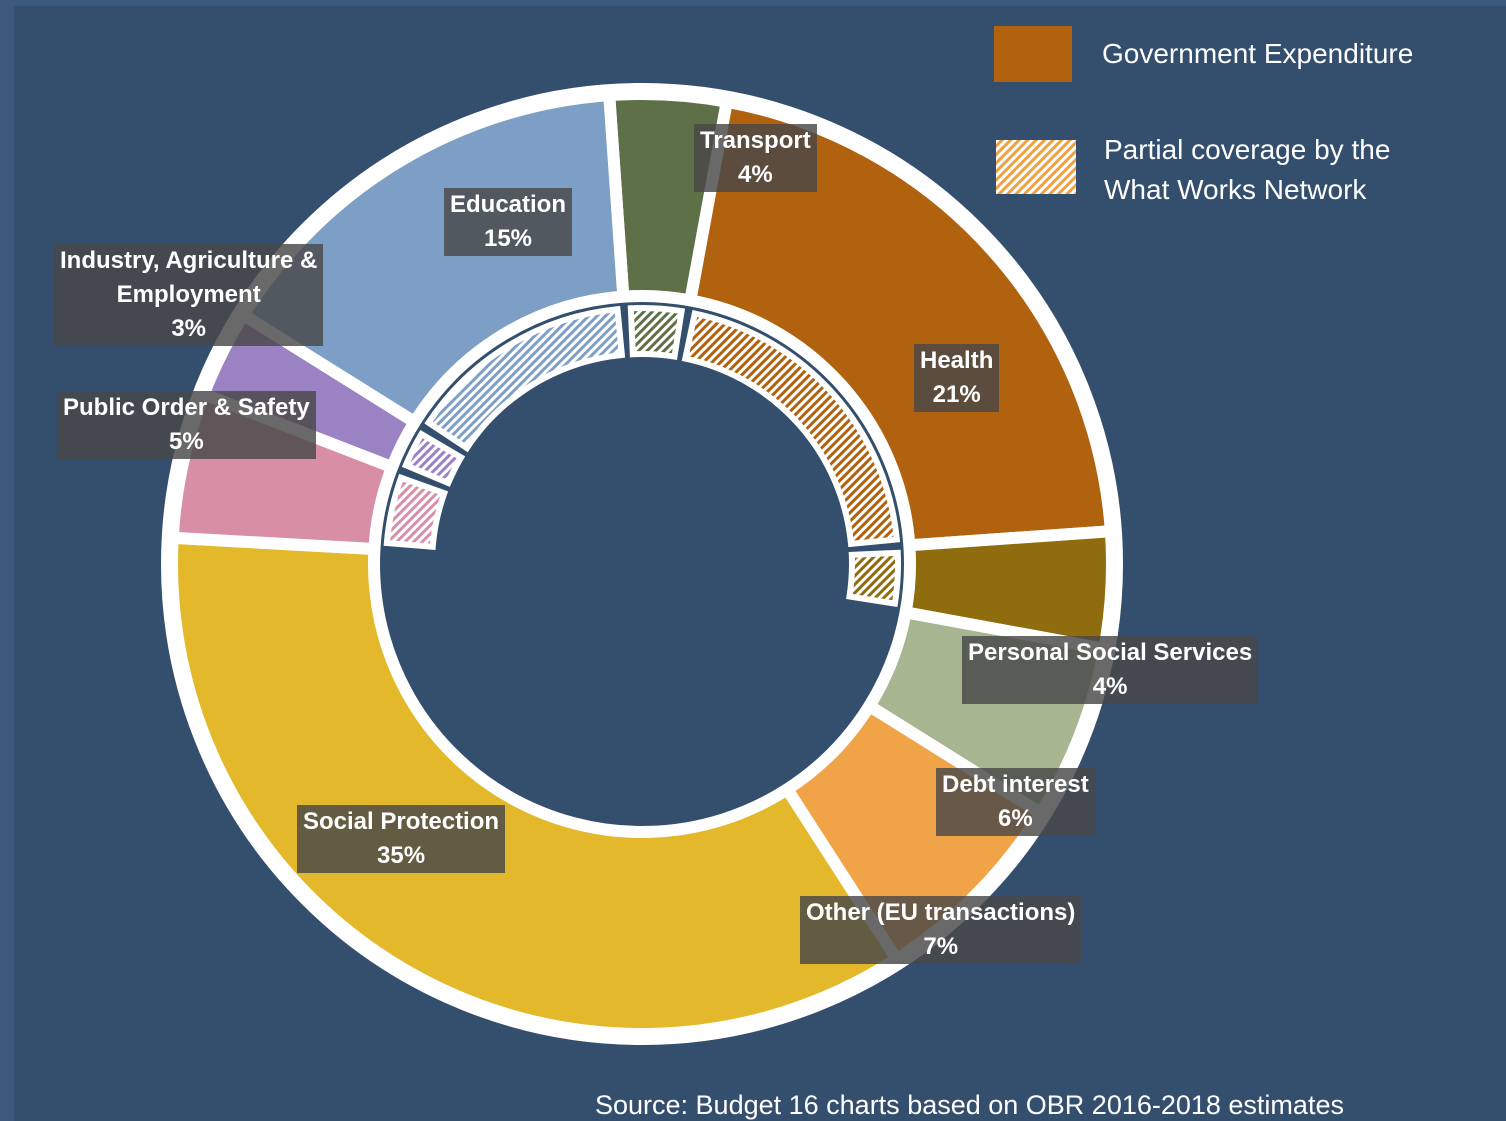 The image size is (1506, 1121). I want to click on label-text: Education, so click(508, 204).